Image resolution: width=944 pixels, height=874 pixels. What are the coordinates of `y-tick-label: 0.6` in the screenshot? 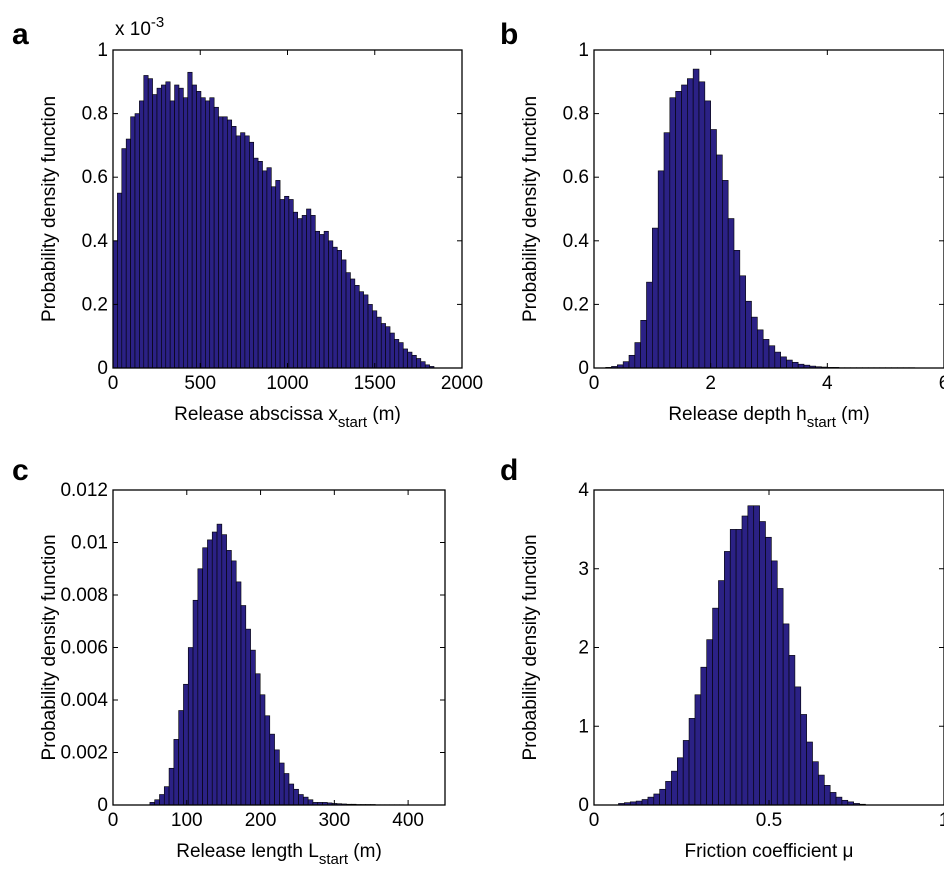 It's located at (95, 177).